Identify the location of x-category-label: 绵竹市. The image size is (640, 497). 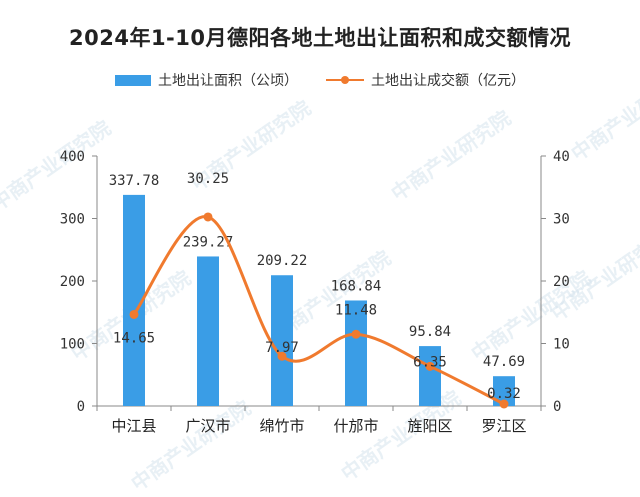
(281, 426).